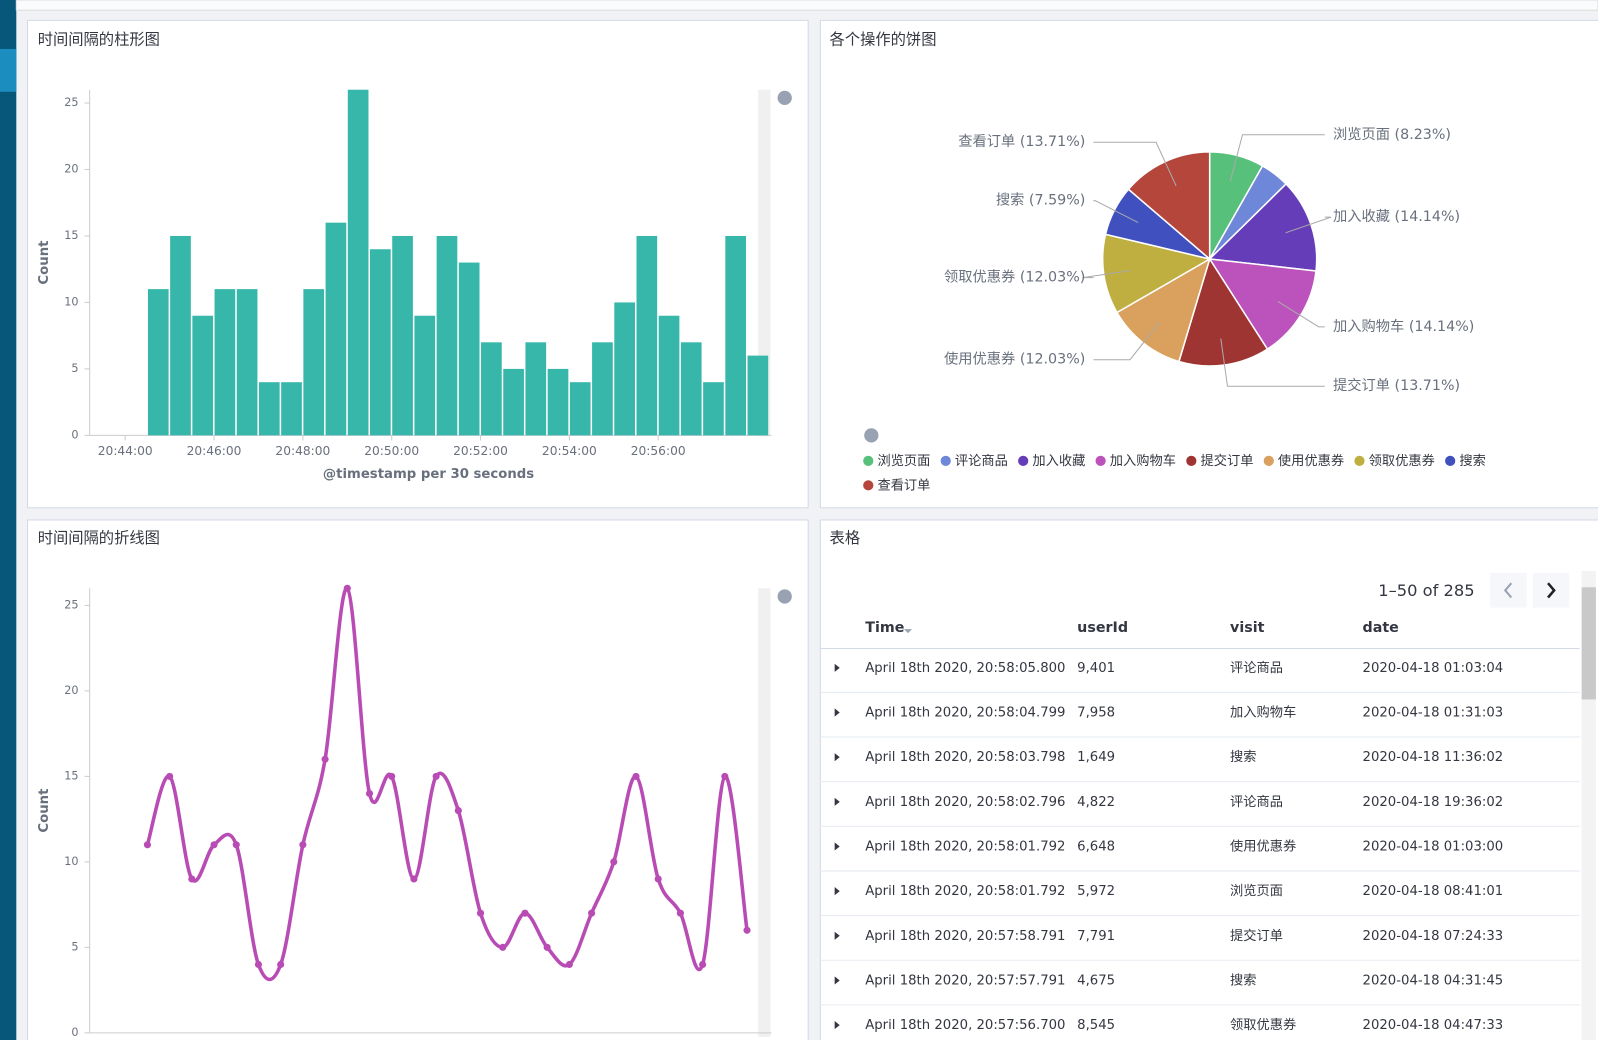  Describe the element at coordinates (806, 5) in the screenshot. I see `top-bar` at that location.